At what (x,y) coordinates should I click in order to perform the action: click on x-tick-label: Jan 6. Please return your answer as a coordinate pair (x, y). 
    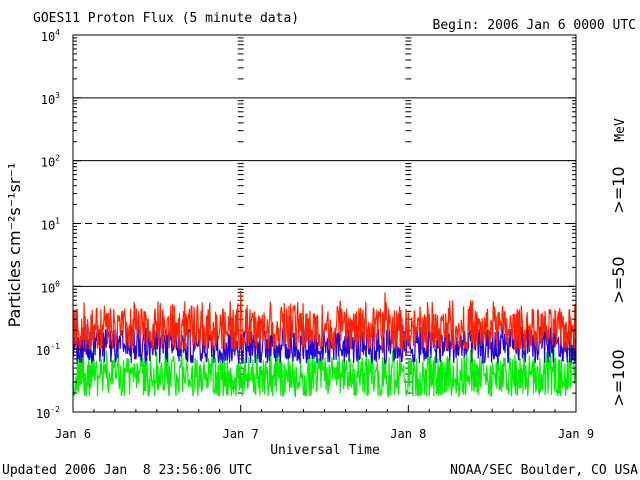
    Looking at the image, I should click on (73, 434).